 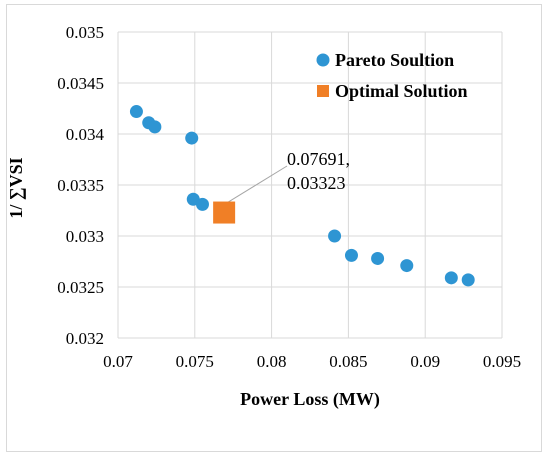 What do you see at coordinates (394, 60) in the screenshot?
I see `legend-label-pareto: Pareto Soultion` at bounding box center [394, 60].